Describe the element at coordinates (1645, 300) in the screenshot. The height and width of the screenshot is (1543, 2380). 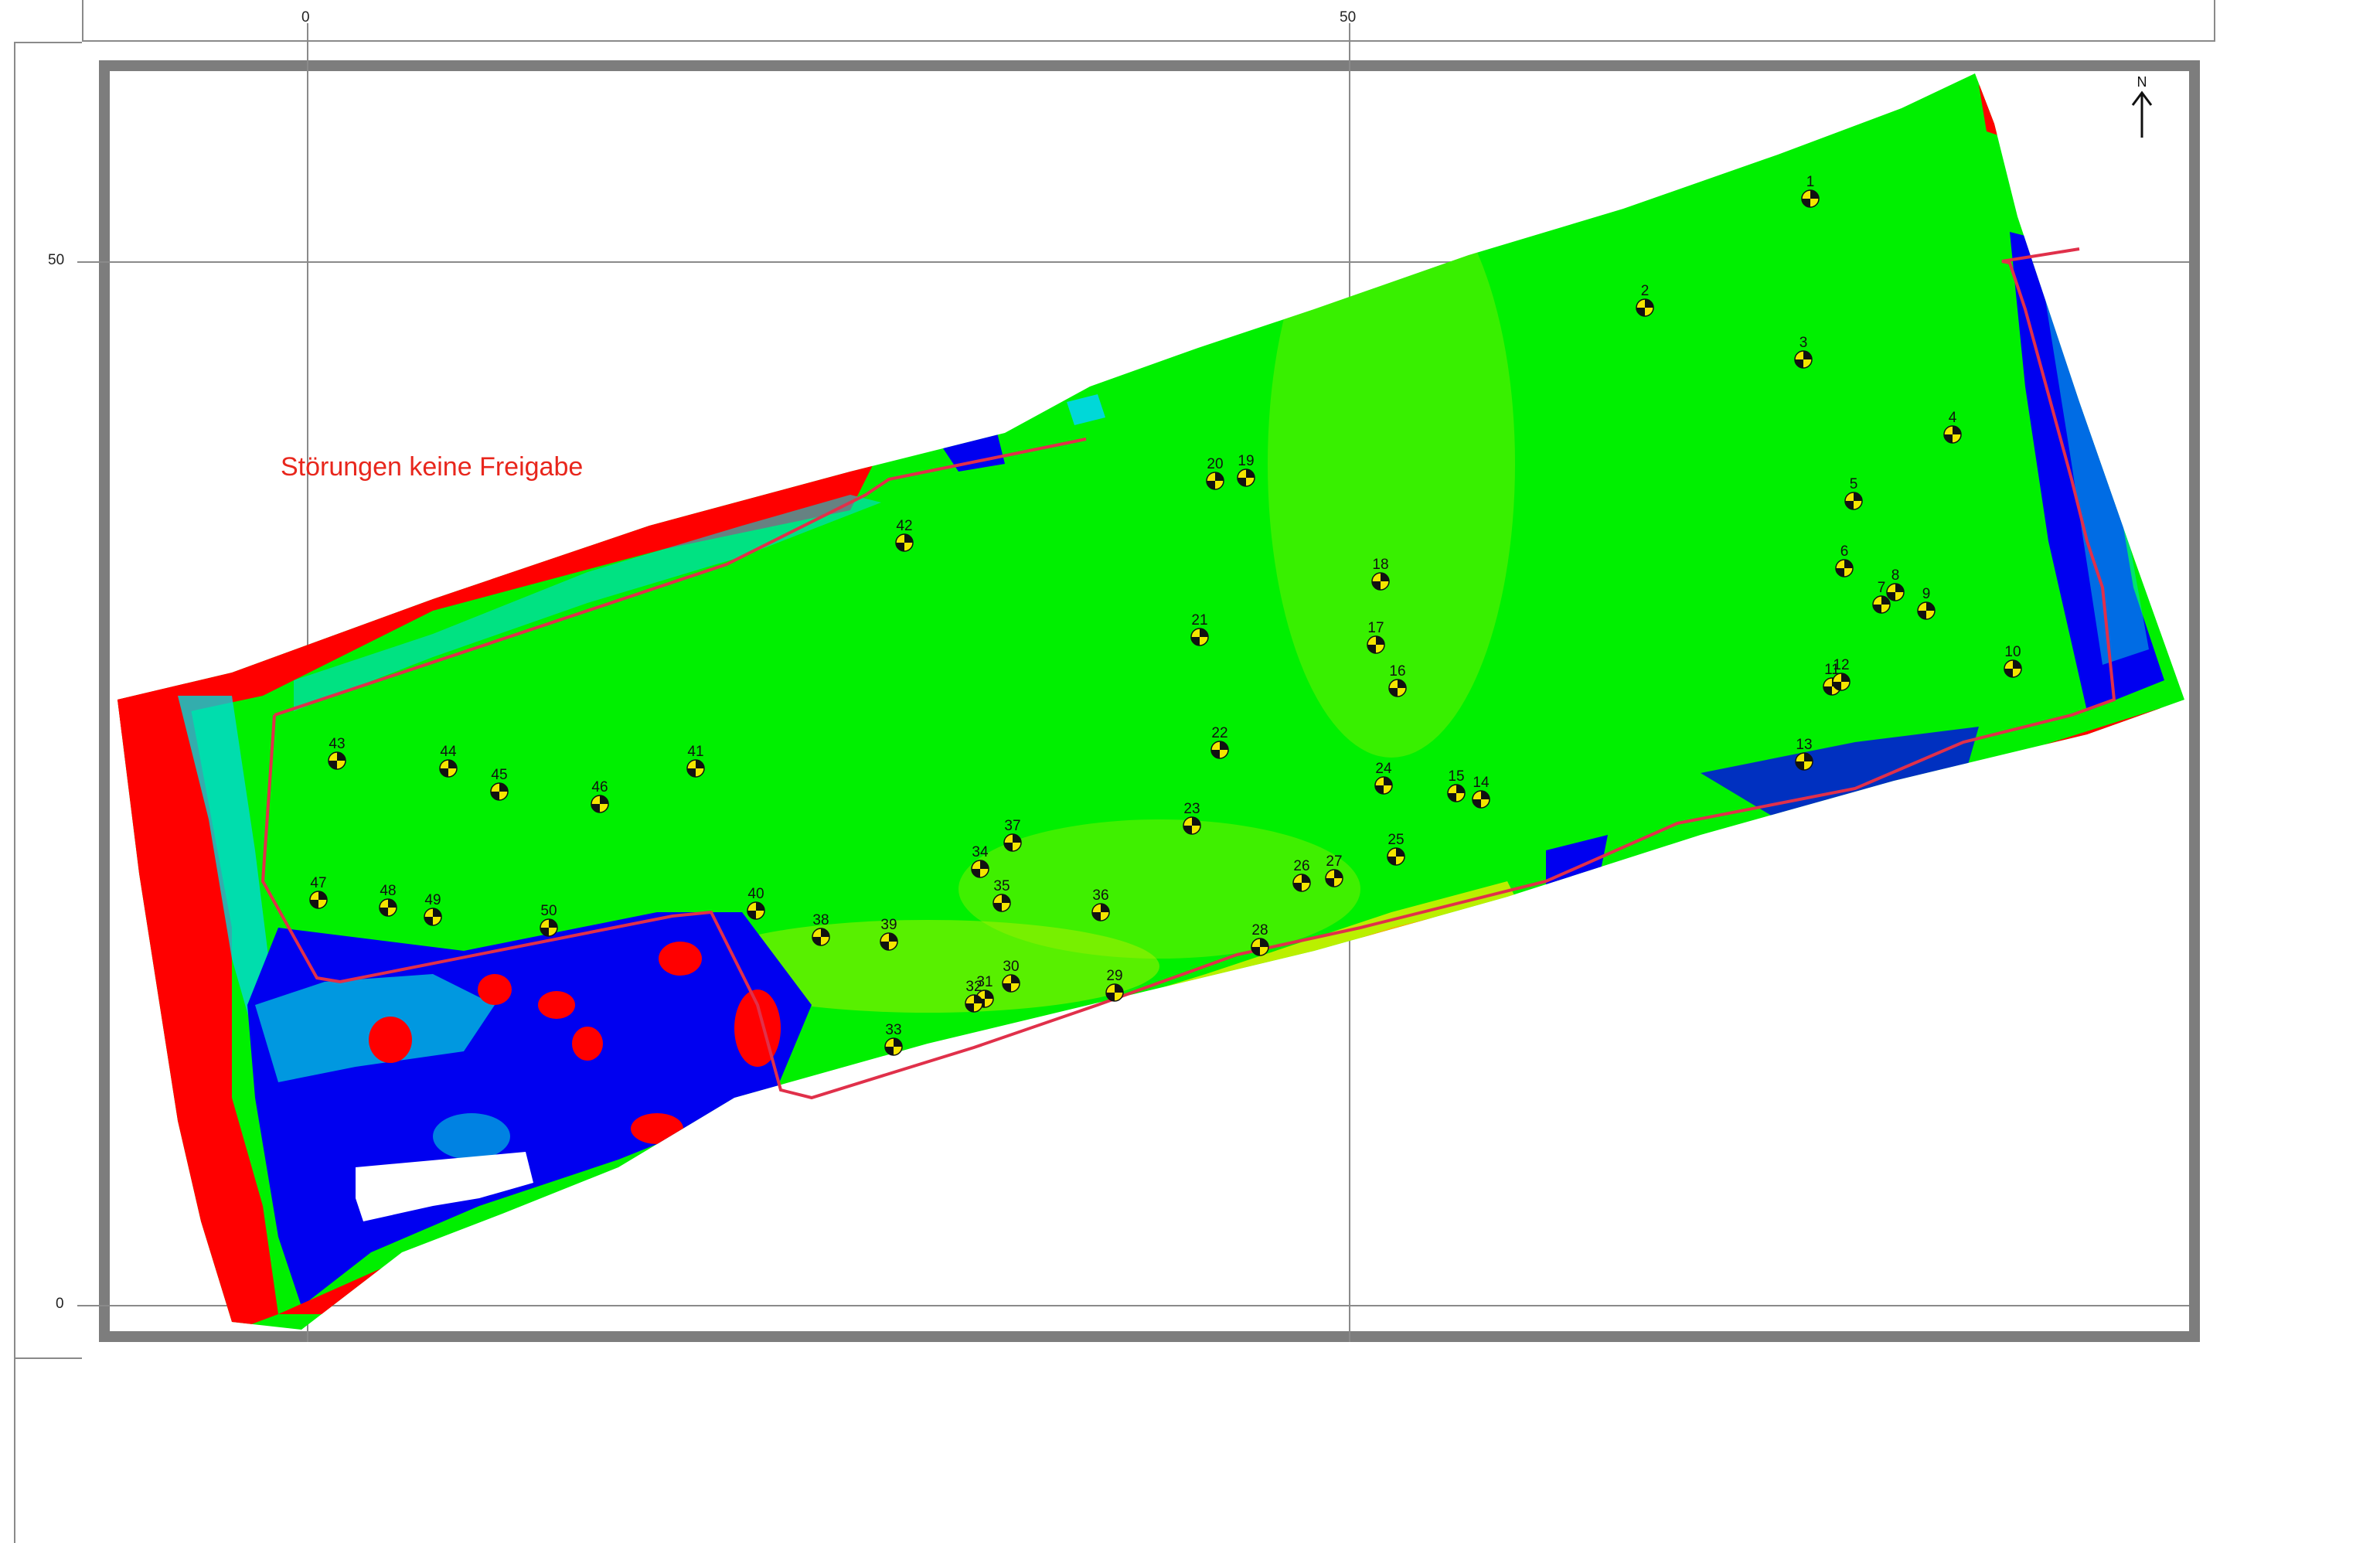
I see `survey-point-2: 2` at that location.